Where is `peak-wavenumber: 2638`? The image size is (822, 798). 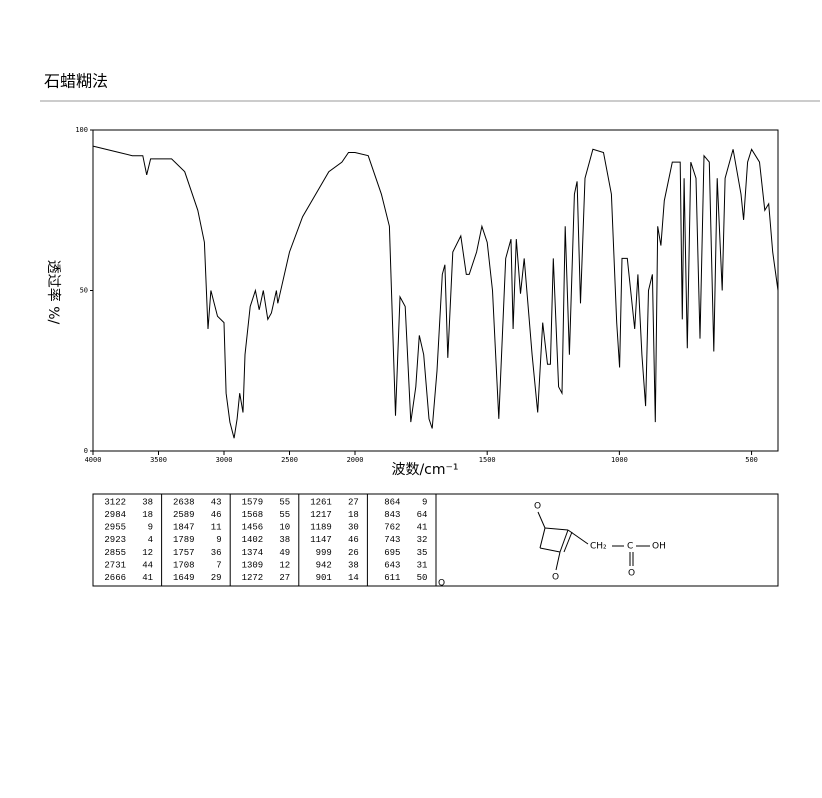 peak-wavenumber: 2638 is located at coordinates (184, 502).